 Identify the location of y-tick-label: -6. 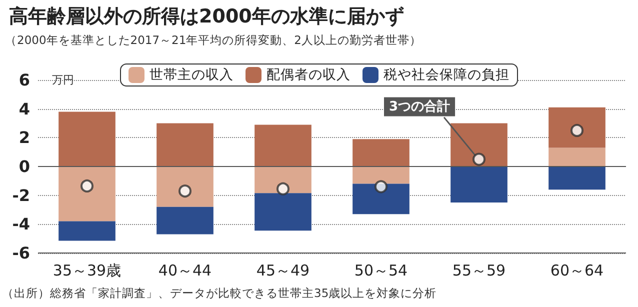
(21, 253).